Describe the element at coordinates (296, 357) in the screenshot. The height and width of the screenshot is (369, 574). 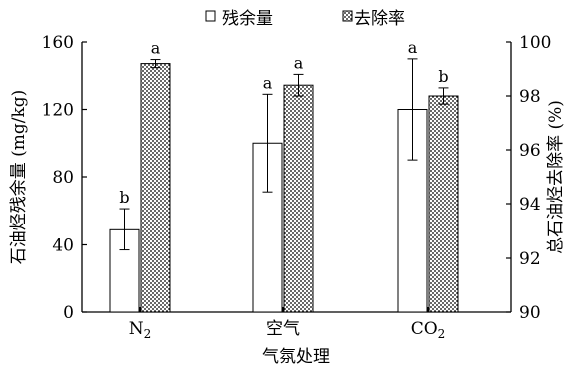
I see `x-axis-label: 气氛处理` at that location.